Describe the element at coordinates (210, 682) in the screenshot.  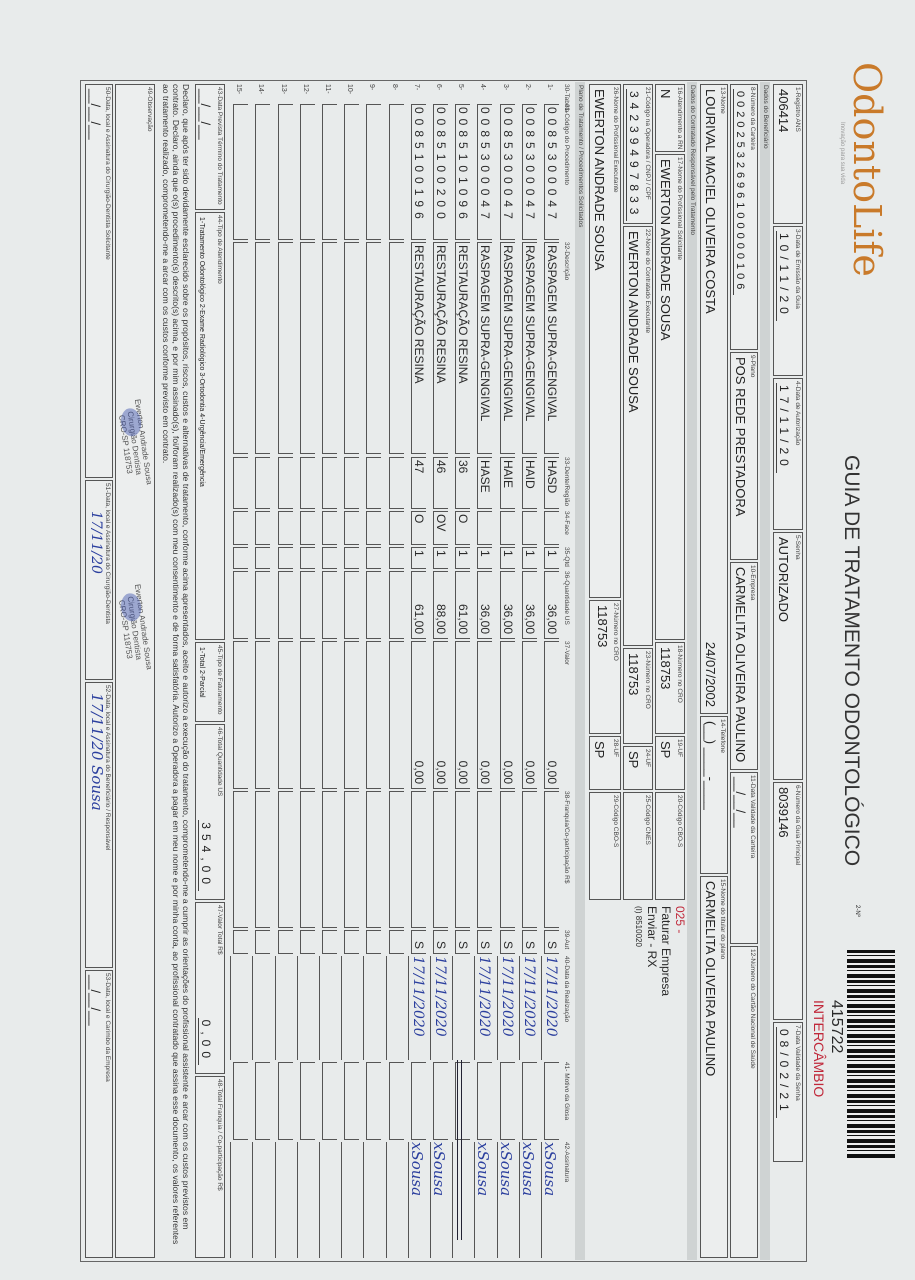
I see `field-tipo-faturamento: 45-Tipo de Faturamento 1-Total 2-Parcial` at that location.